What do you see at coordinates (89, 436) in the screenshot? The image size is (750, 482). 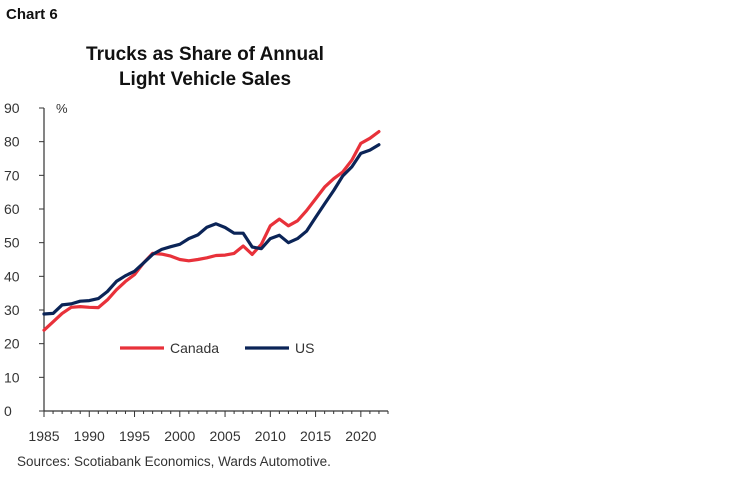 I see `x-tick-label: 1990` at bounding box center [89, 436].